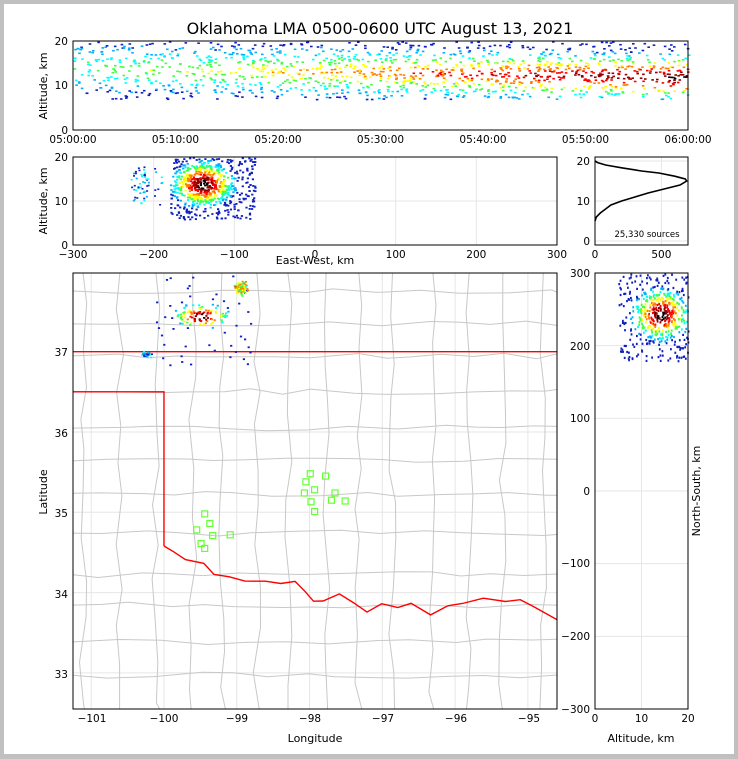  What do you see at coordinates (575, 710) in the screenshot?
I see `y-tick-label: −300` at bounding box center [575, 710].